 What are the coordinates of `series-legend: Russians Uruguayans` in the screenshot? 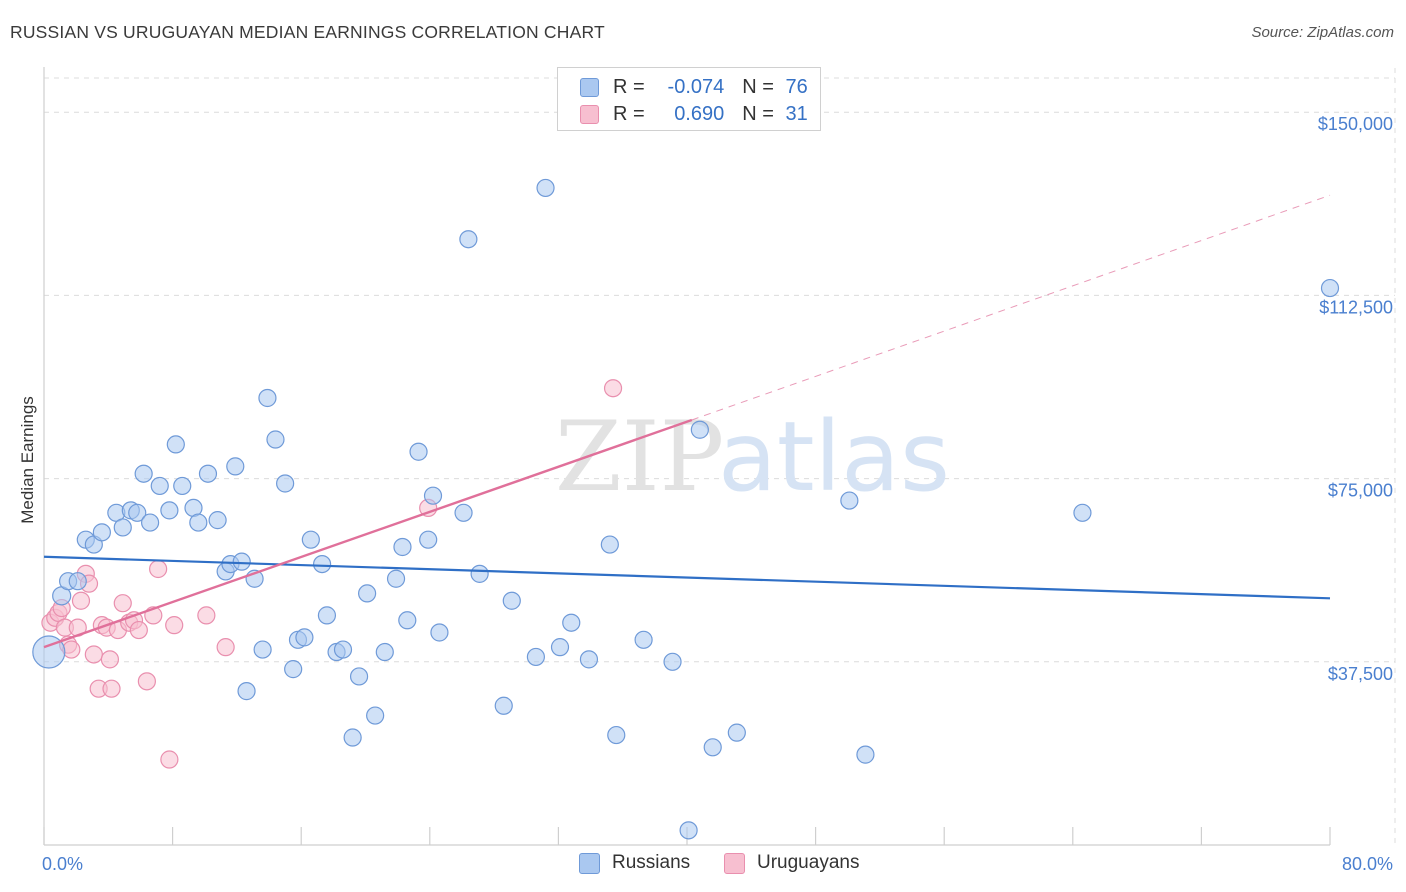 It's located at (703, 865).